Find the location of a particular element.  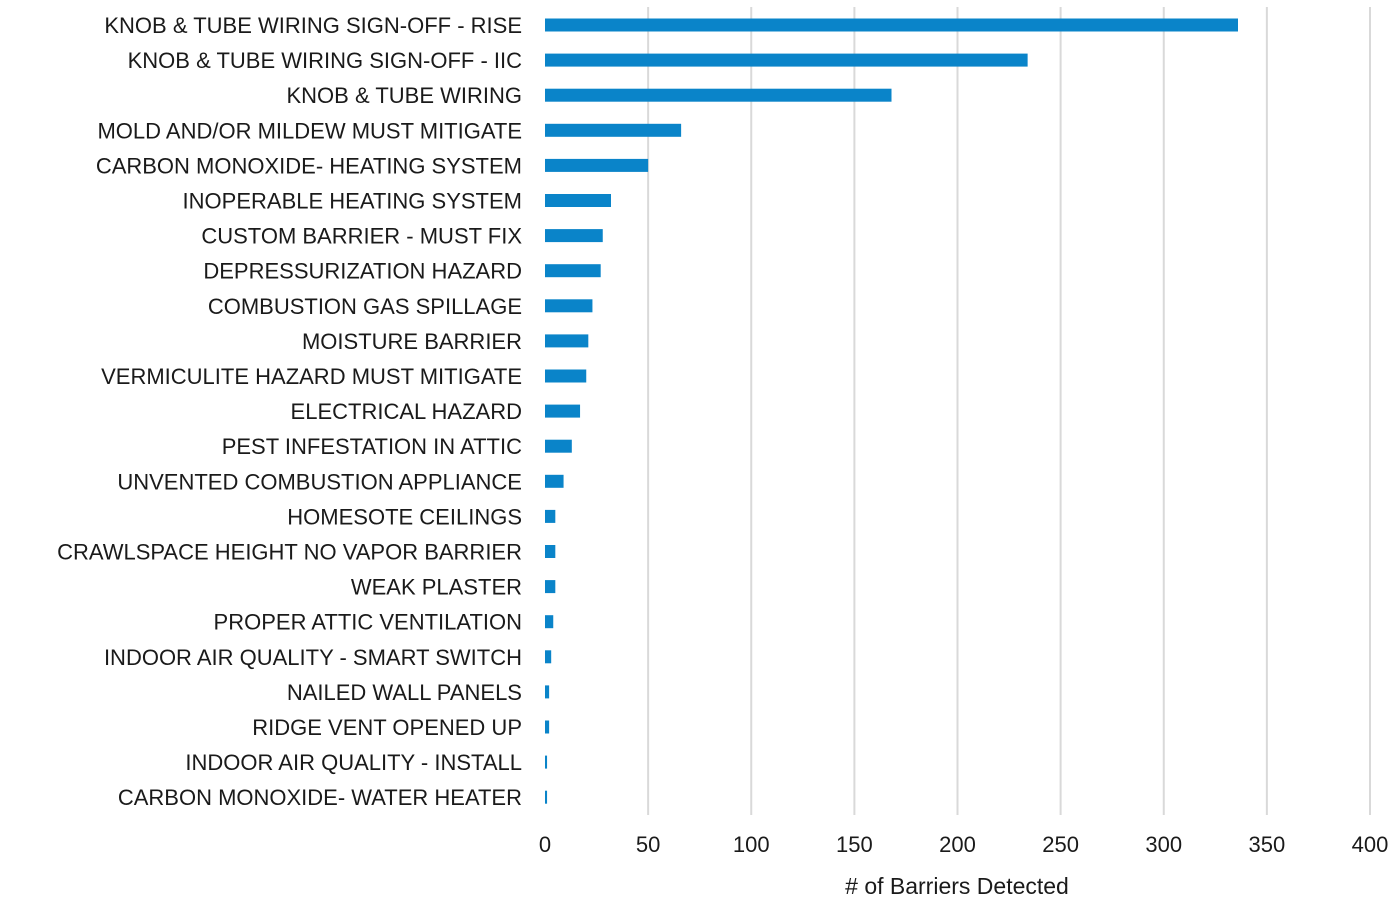

x-tick-label: 250 is located at coordinates (1060, 844).